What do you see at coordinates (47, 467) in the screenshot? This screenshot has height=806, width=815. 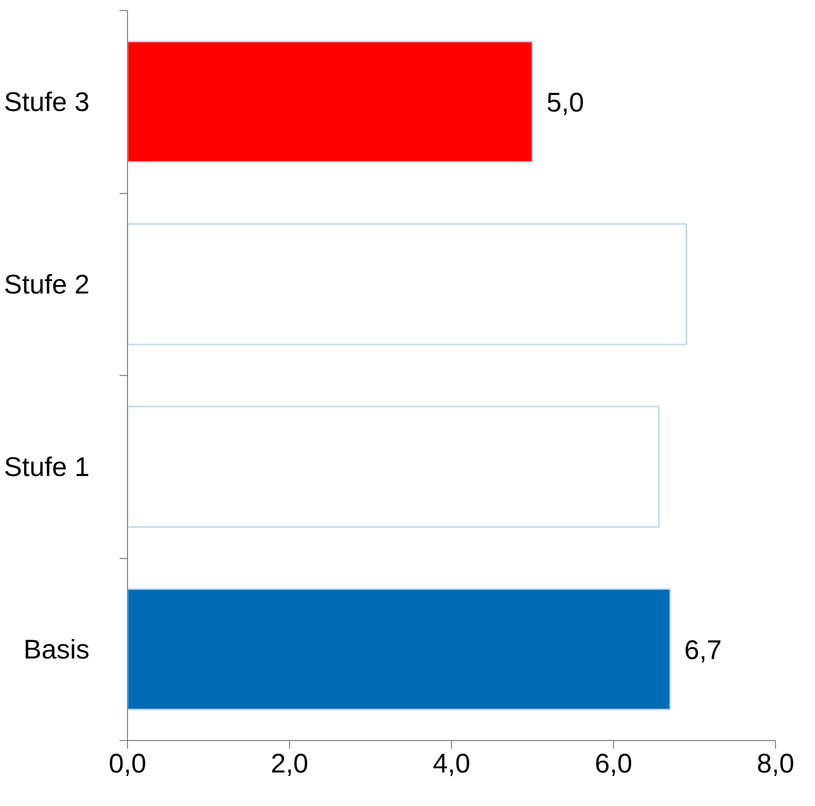 I see `y-tick-label: Stufe 1` at bounding box center [47, 467].